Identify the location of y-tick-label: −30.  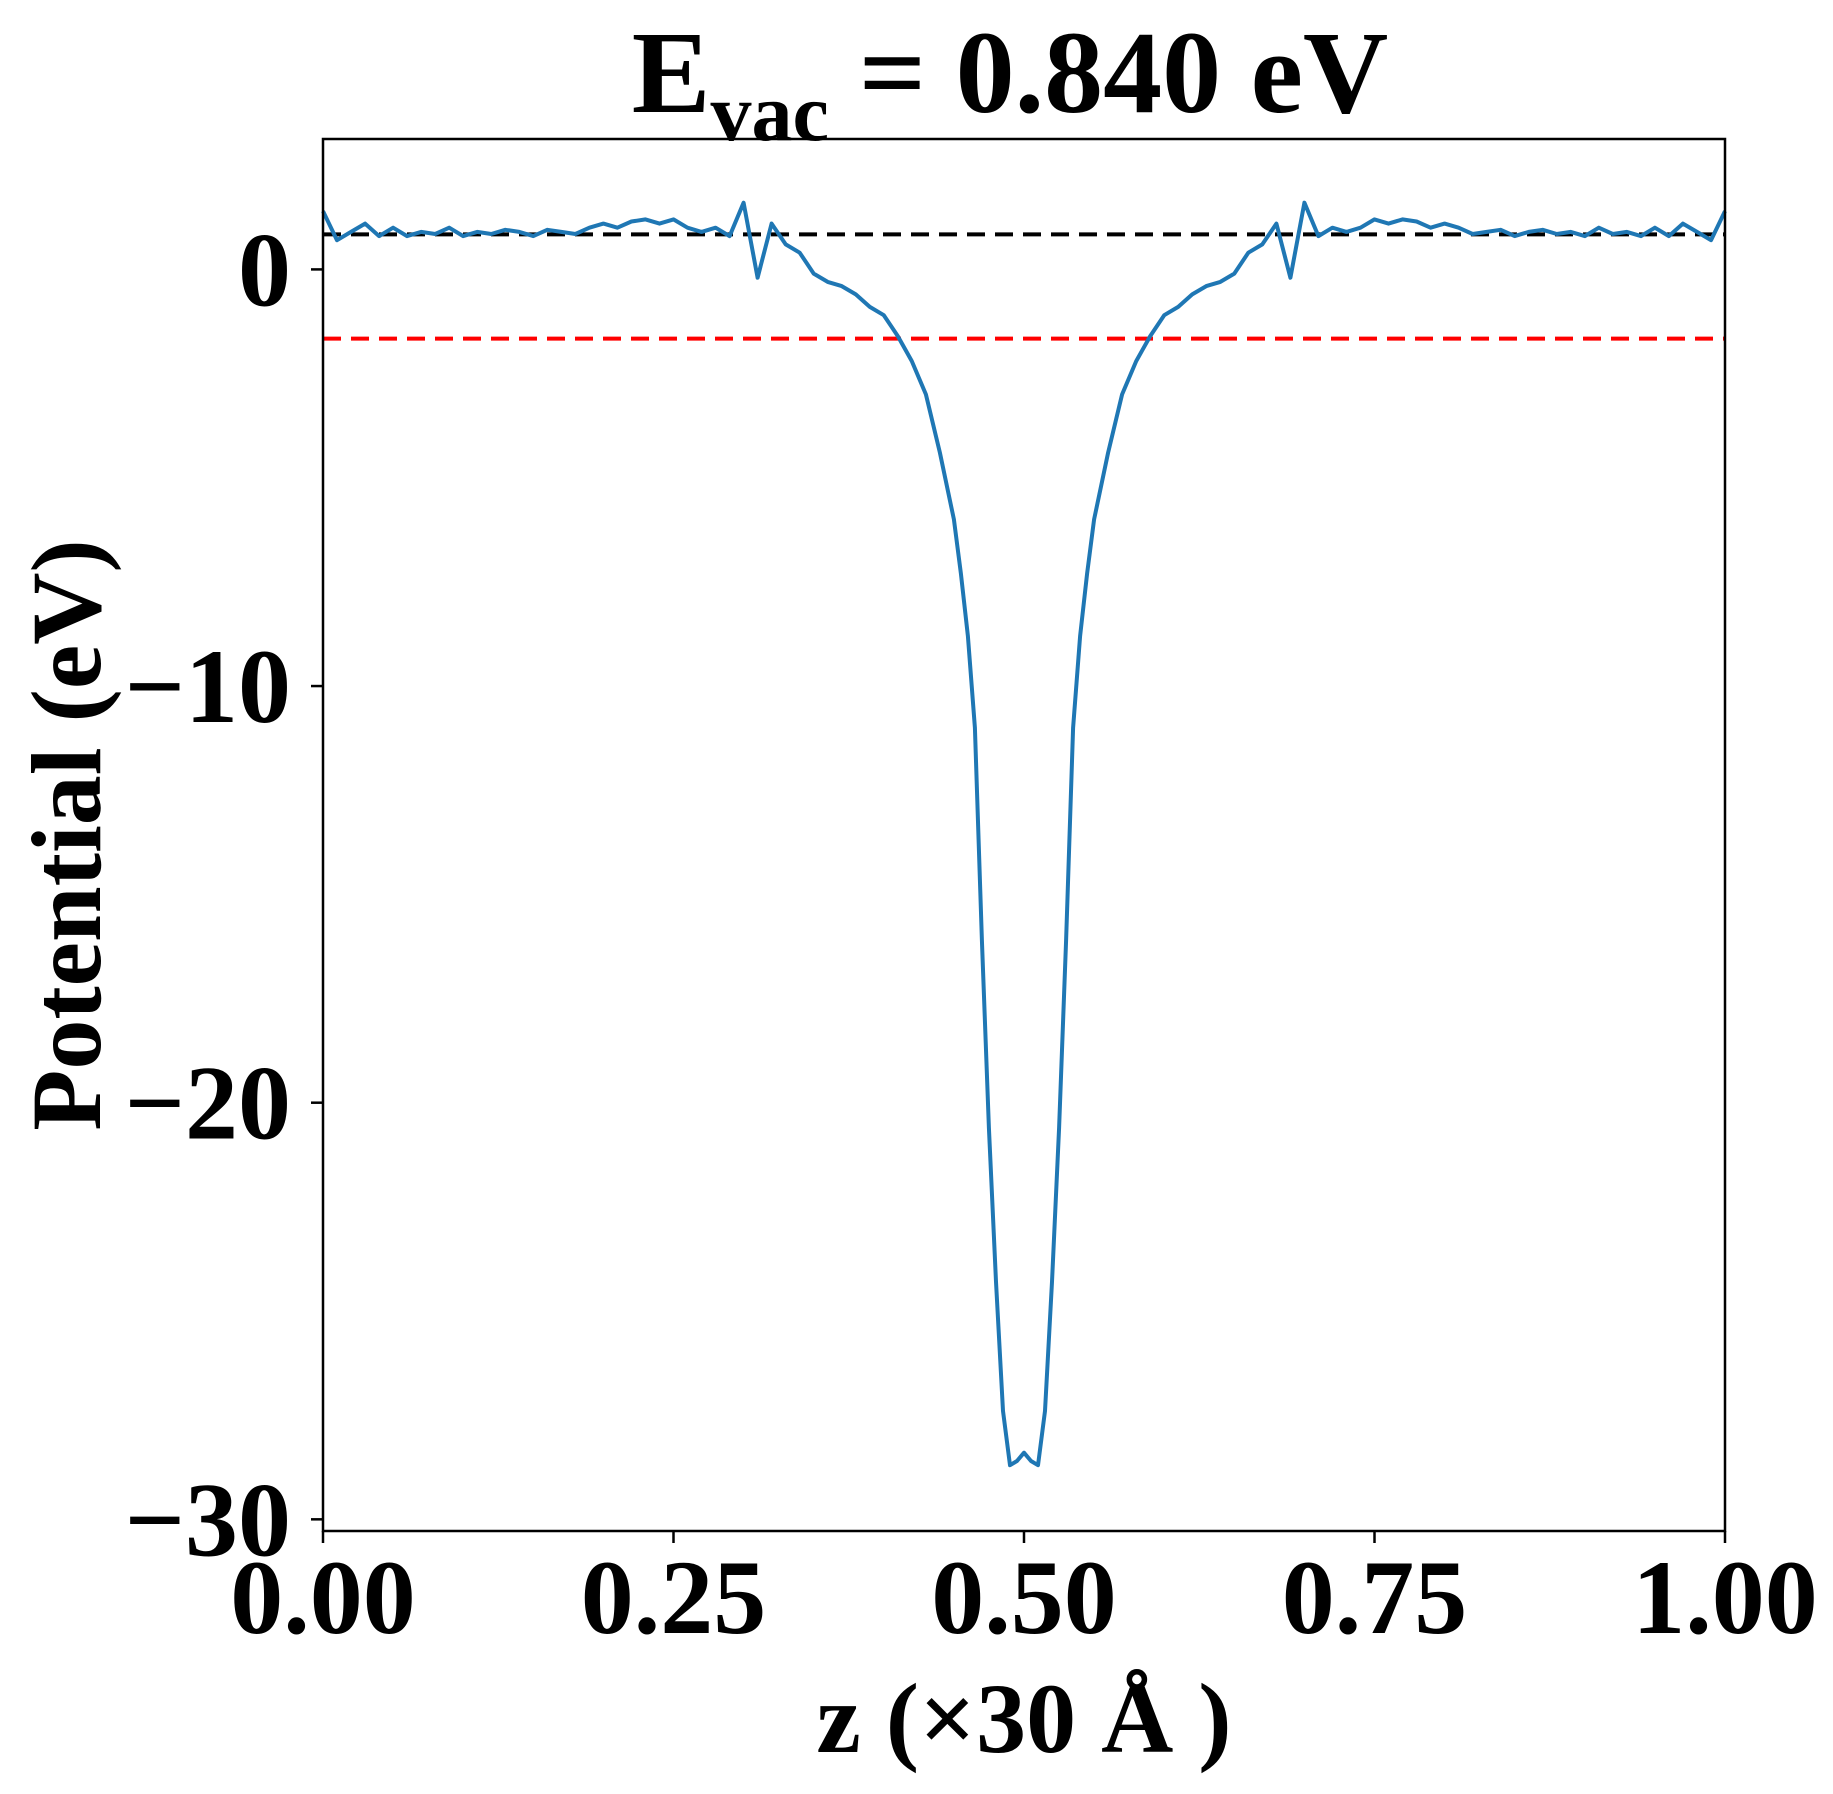
(208, 1519).